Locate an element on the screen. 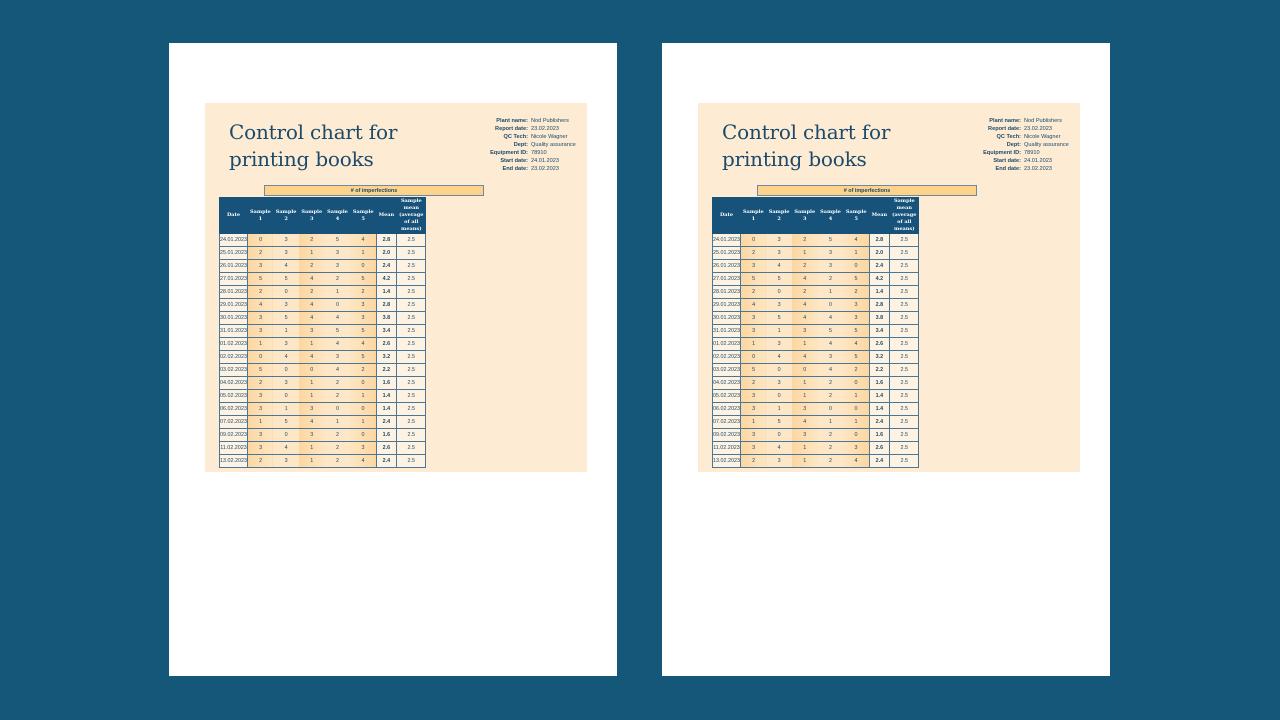  date-cell: 25.01.2023 is located at coordinates (233, 253).